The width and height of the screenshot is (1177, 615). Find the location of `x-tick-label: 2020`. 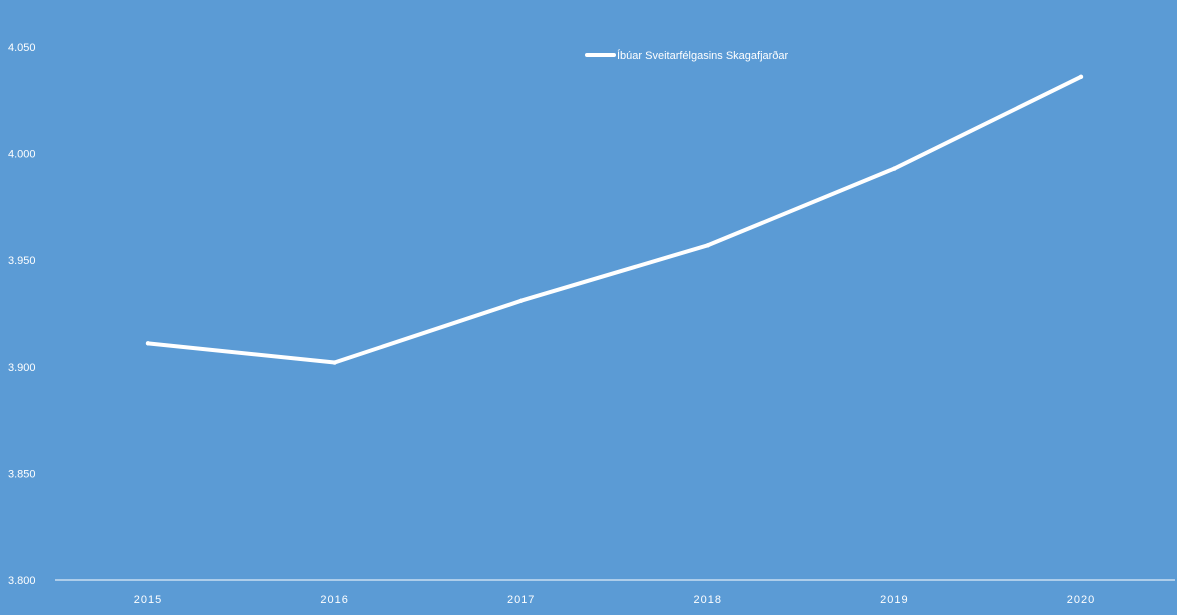

x-tick-label: 2020 is located at coordinates (1081, 600).